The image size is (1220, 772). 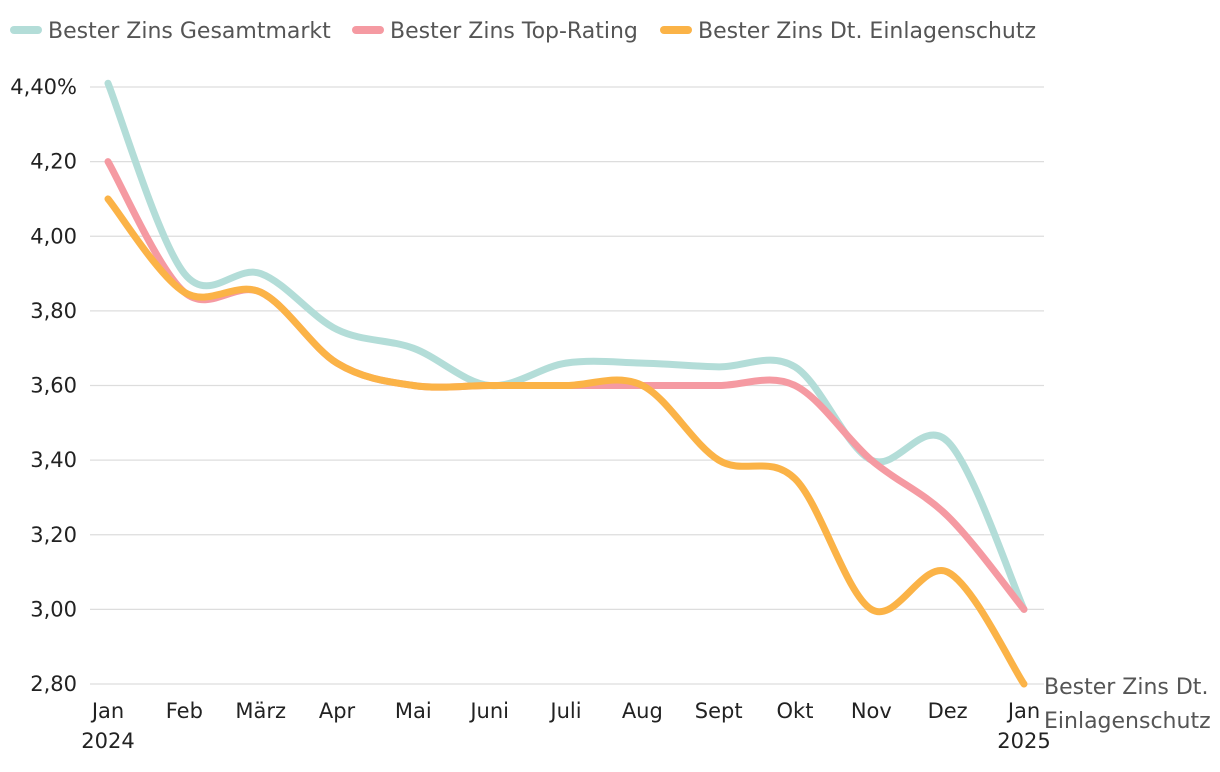 I want to click on y-tick-label: 3,00, so click(x=53, y=609).